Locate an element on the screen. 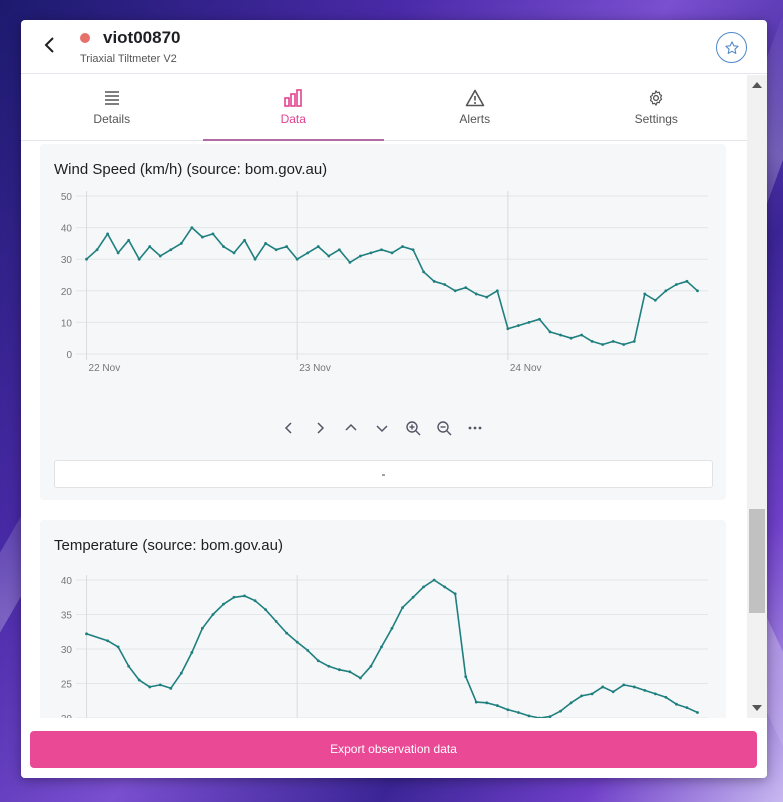  temp-series-line is located at coordinates (392, 649).